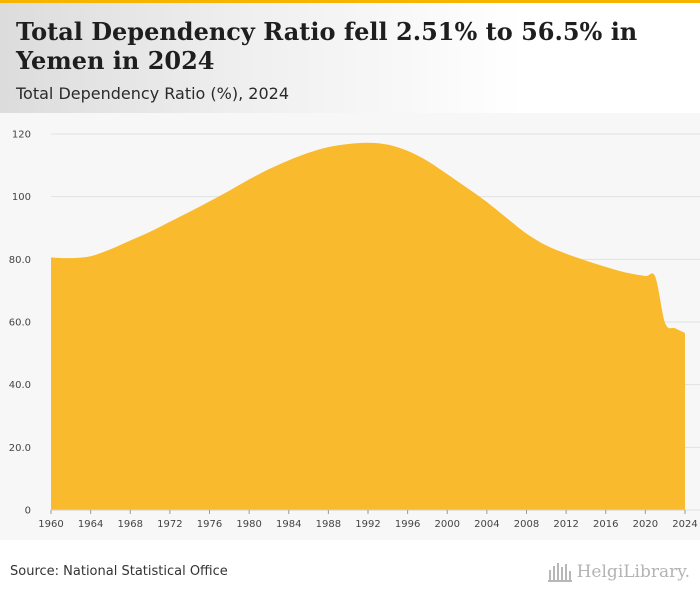 Image resolution: width=700 pixels, height=596 pixels. What do you see at coordinates (50, 524) in the screenshot?
I see `x-tick-label: 1960` at bounding box center [50, 524].